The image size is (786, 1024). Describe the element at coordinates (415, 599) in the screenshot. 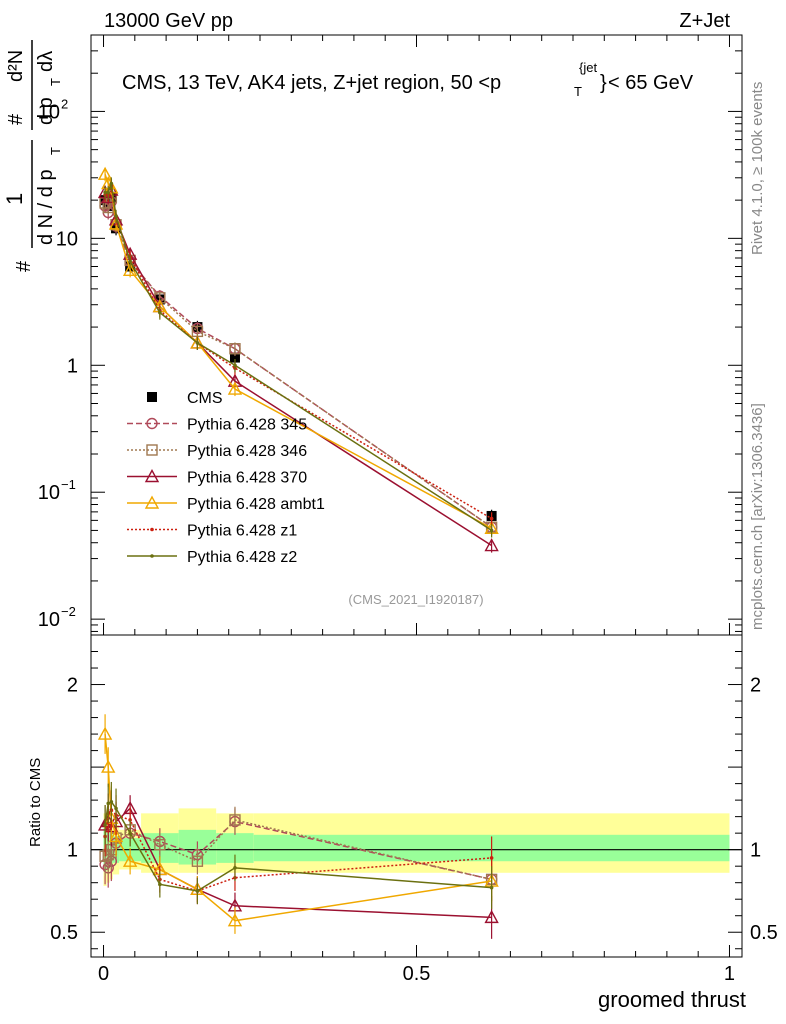

I see `analysis-id: (CMS_2021_I1920187)` at that location.